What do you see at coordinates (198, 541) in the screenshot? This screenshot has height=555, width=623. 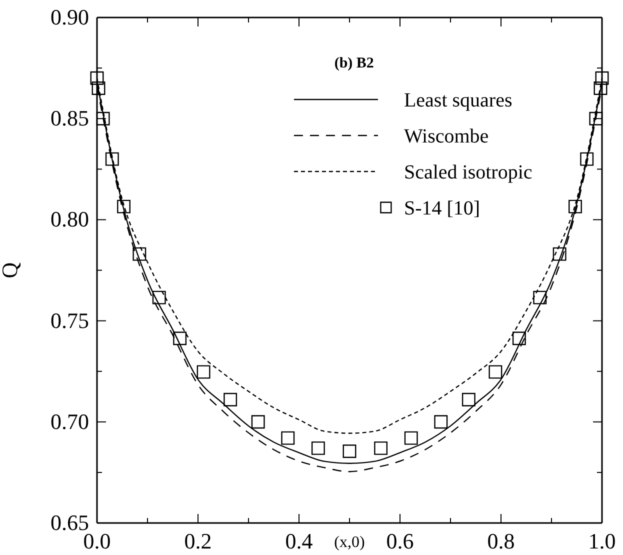 I see `x-tick-label: 0.2` at bounding box center [198, 541].